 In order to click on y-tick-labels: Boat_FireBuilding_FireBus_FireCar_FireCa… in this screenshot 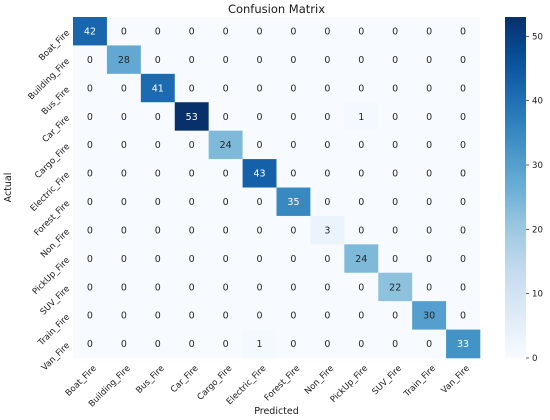, I will do `click(50, 200)`.